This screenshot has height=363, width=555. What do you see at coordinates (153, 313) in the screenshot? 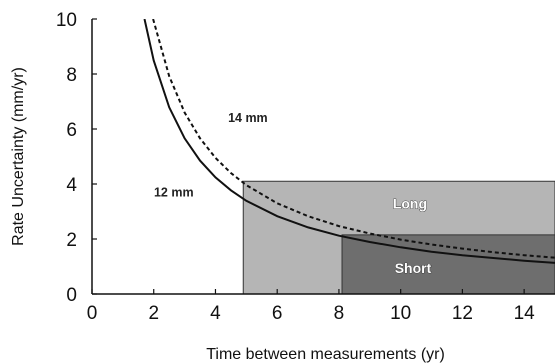
I see `x-tick-label: 2` at bounding box center [153, 313].